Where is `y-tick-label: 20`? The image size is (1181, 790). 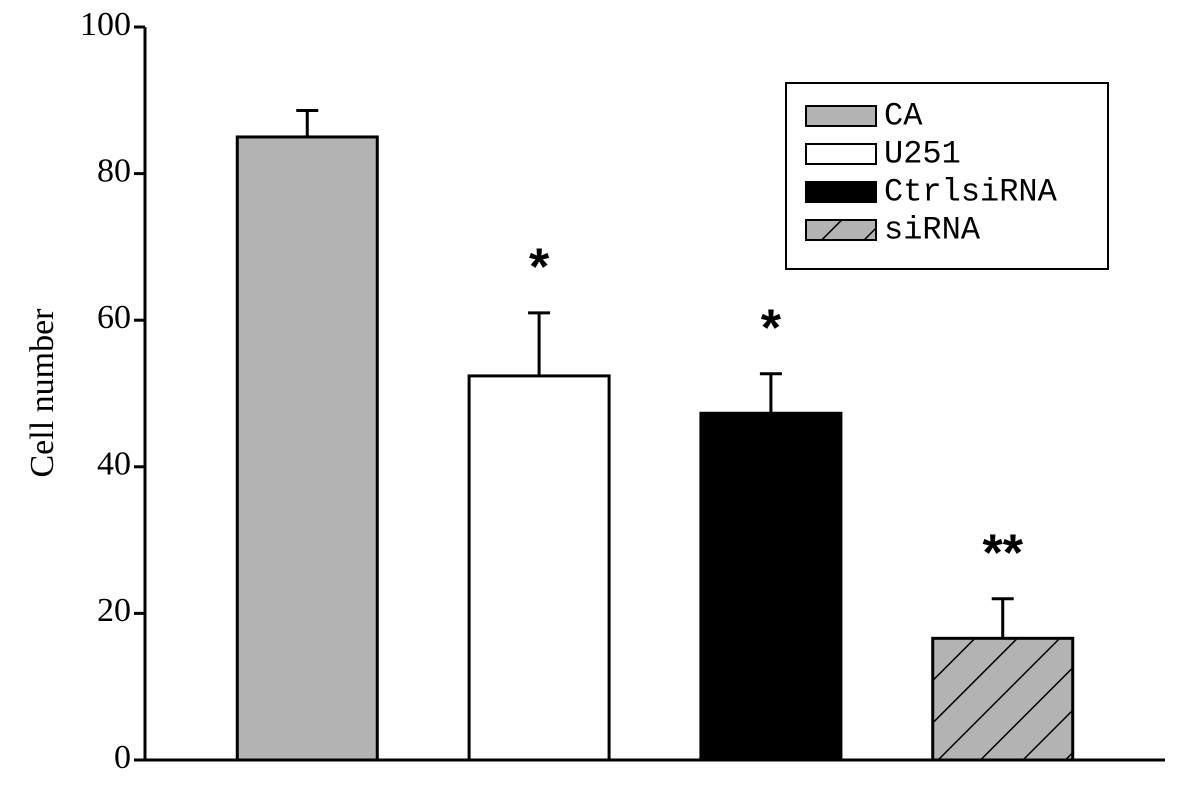 y-tick-label: 20 is located at coordinates (114, 610).